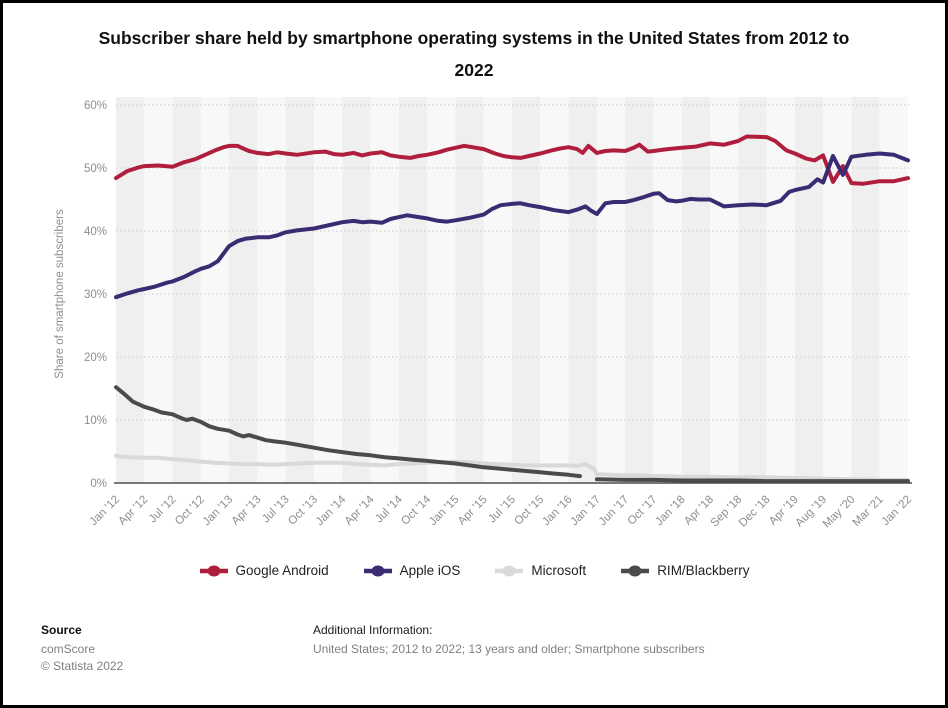  What do you see at coordinates (586, 511) in the screenshot?
I see `x-tick-label-jan-17: Jan '17` at bounding box center [586, 511].